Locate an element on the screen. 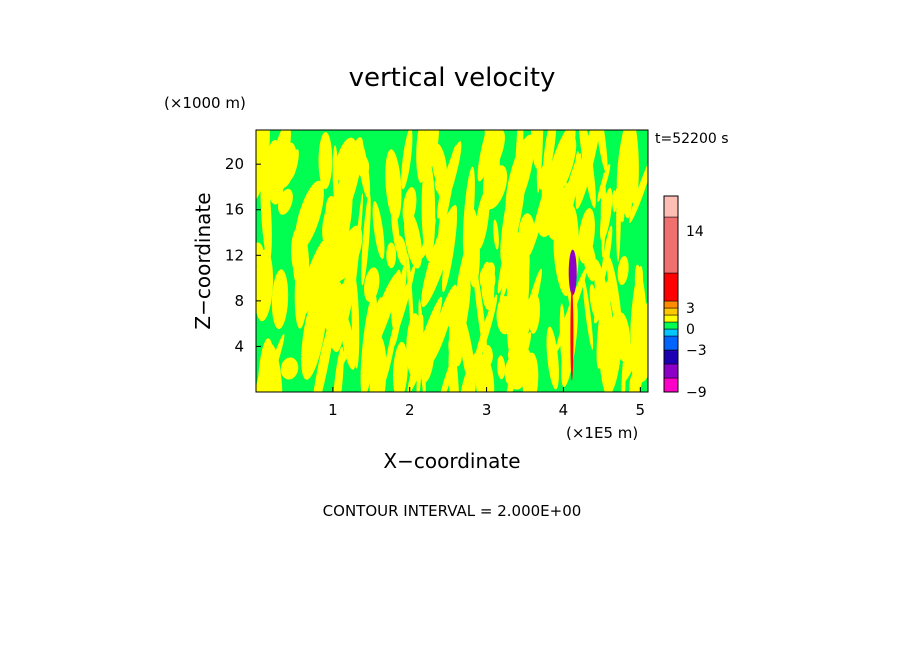 This screenshot has height=654, width=904. y-tick-label: 8 is located at coordinates (239, 301).